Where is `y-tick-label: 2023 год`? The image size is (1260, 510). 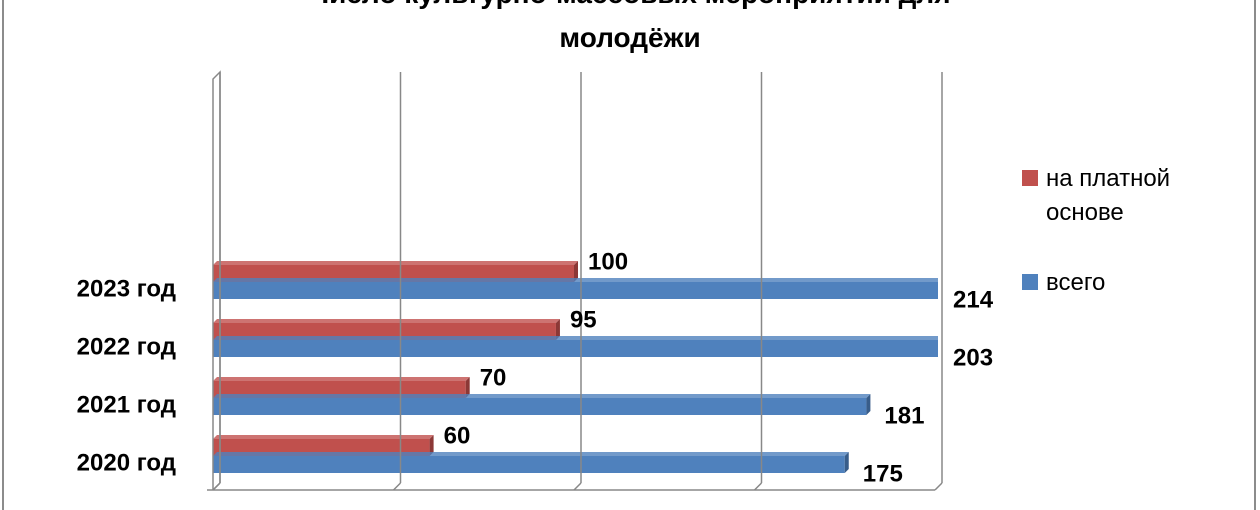
y-tick-label: 2023 год is located at coordinates (126, 288).